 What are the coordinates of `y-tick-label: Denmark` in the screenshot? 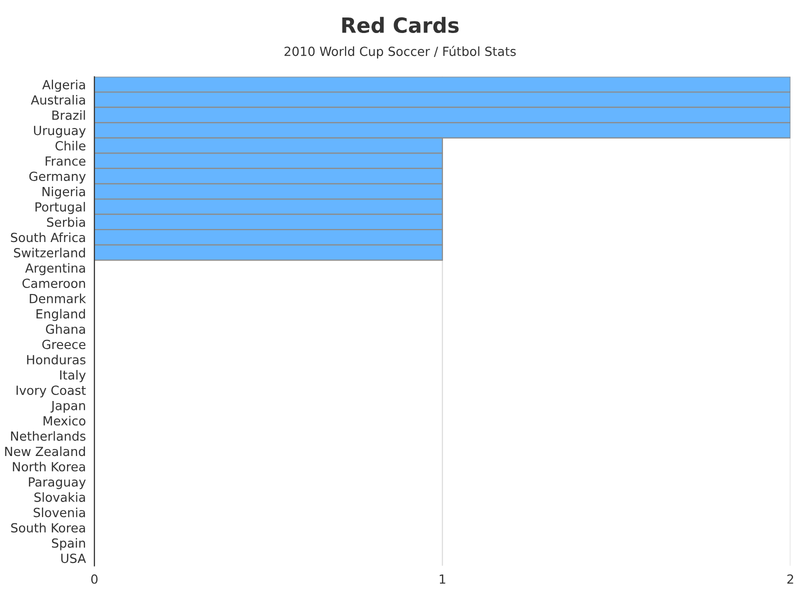 It's located at (58, 299).